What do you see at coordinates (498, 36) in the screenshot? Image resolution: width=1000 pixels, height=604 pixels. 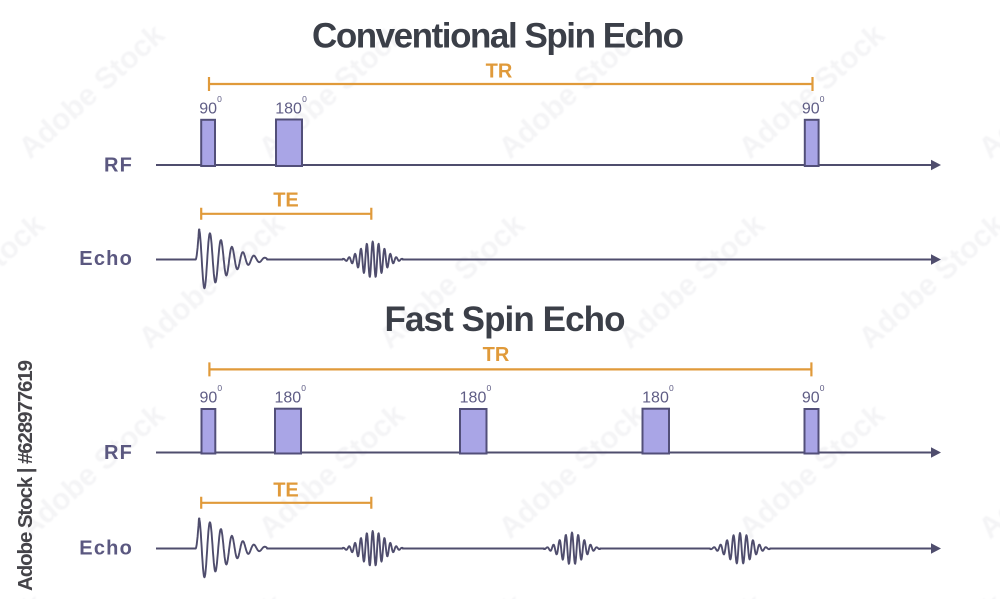 I see `svg-text: Conventional Spin Echo` at bounding box center [498, 36].